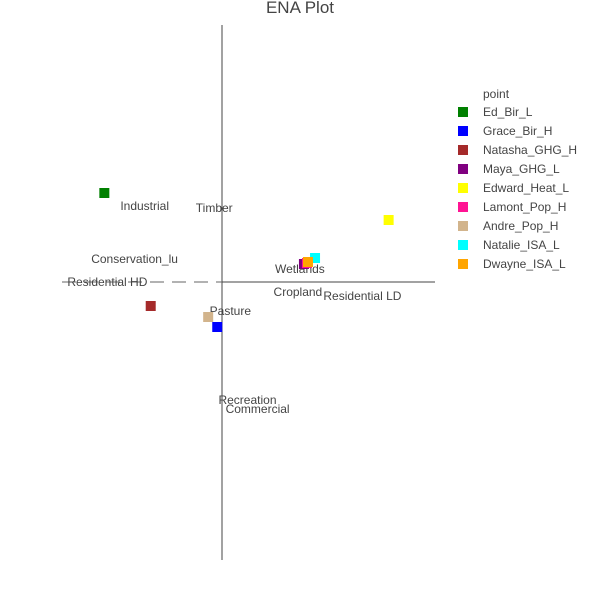 Image resolution: width=600 pixels, height=600 pixels. Describe the element at coordinates (526, 188) in the screenshot. I see `legend-label: Edward_Heat_L` at that location.